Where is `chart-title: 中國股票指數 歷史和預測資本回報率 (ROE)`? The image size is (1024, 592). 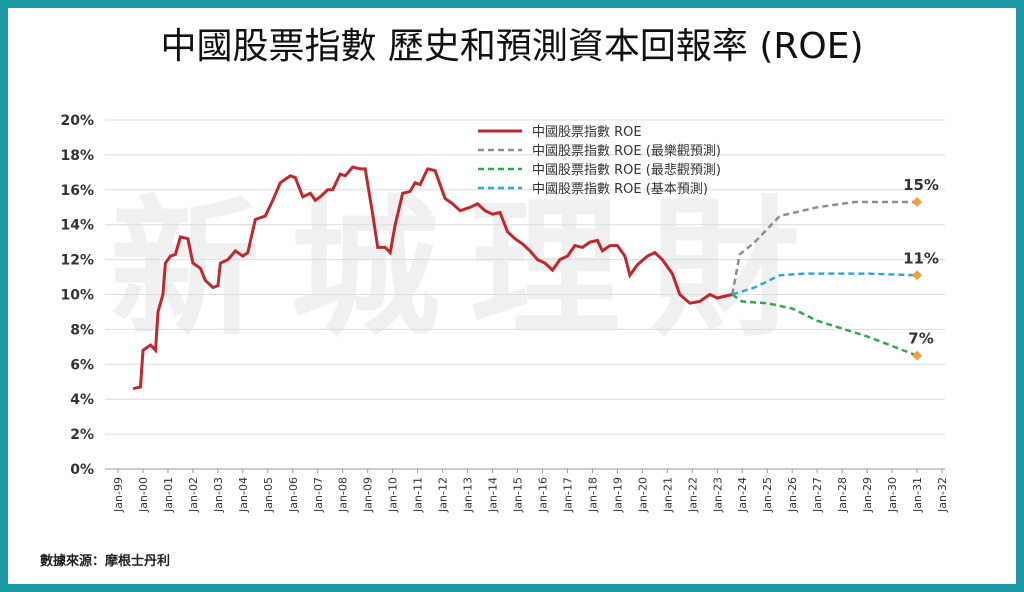 chart-title: 中國股票指數 歷史和預測資本回報率 (ROE) is located at coordinates (511, 46).